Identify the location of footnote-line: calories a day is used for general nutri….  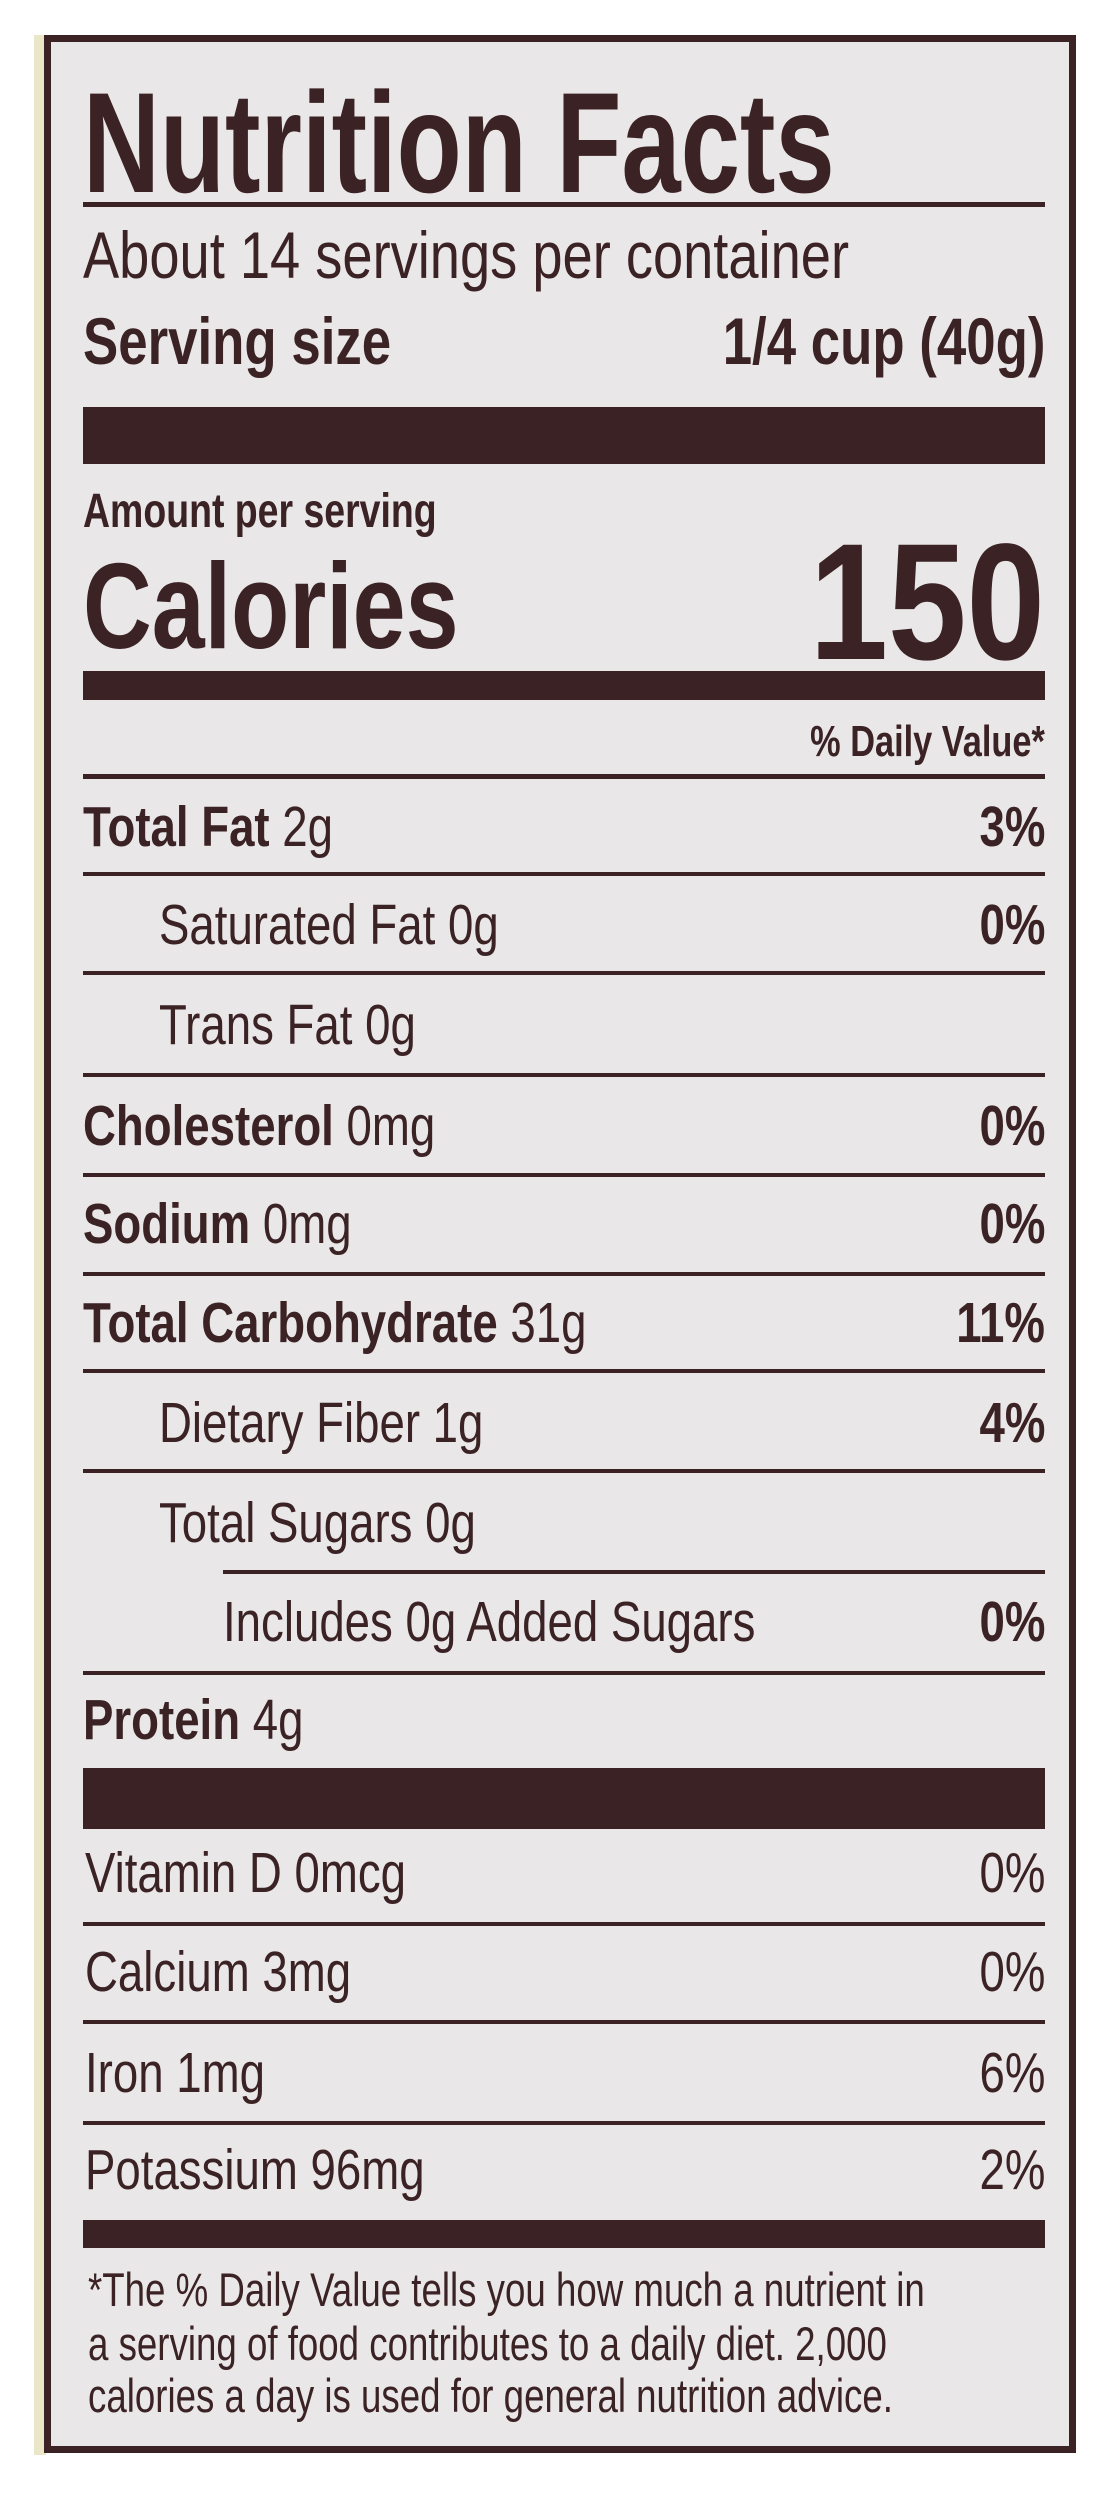
(490, 2395).